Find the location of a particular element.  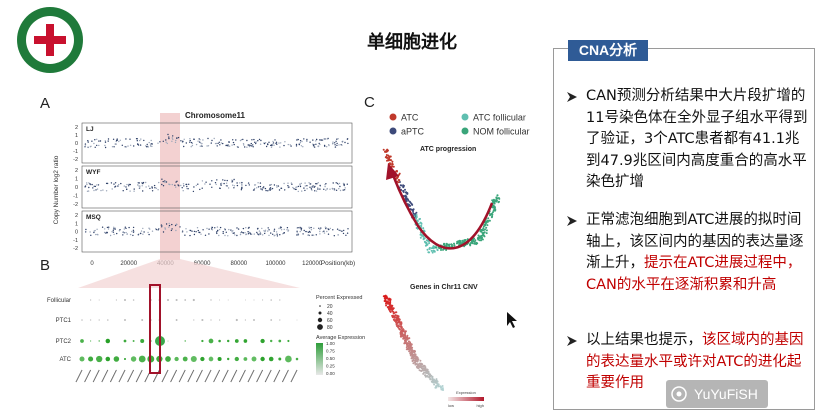

legend-label: 20 is located at coordinates (330, 307).